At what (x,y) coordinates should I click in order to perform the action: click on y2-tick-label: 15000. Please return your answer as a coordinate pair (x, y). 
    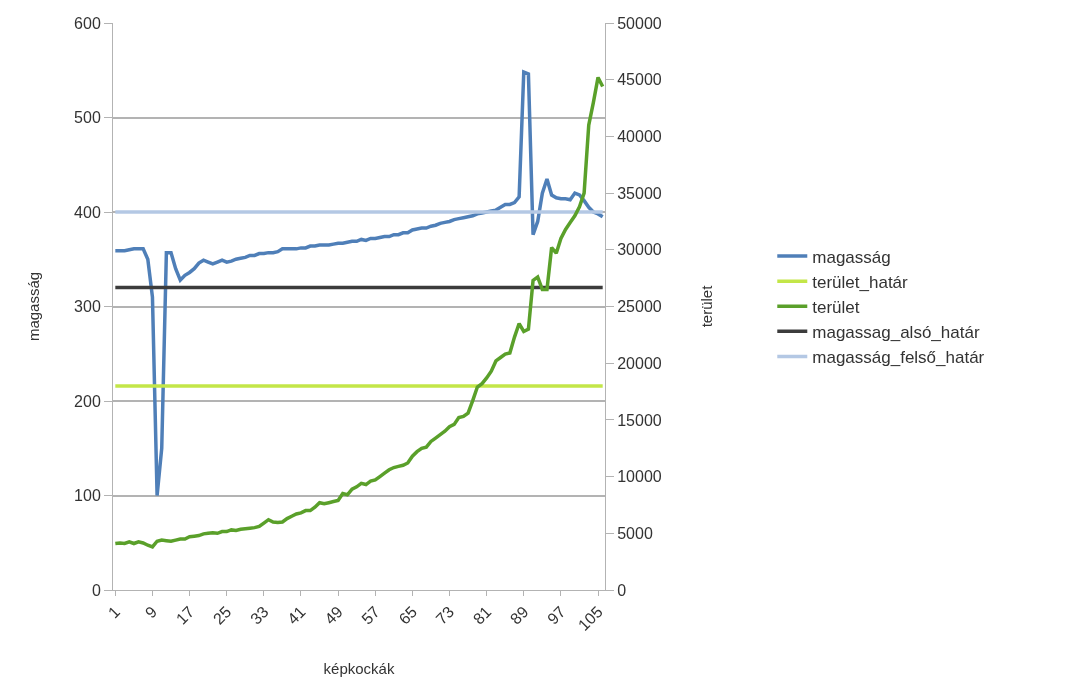
    Looking at the image, I should click on (639, 420).